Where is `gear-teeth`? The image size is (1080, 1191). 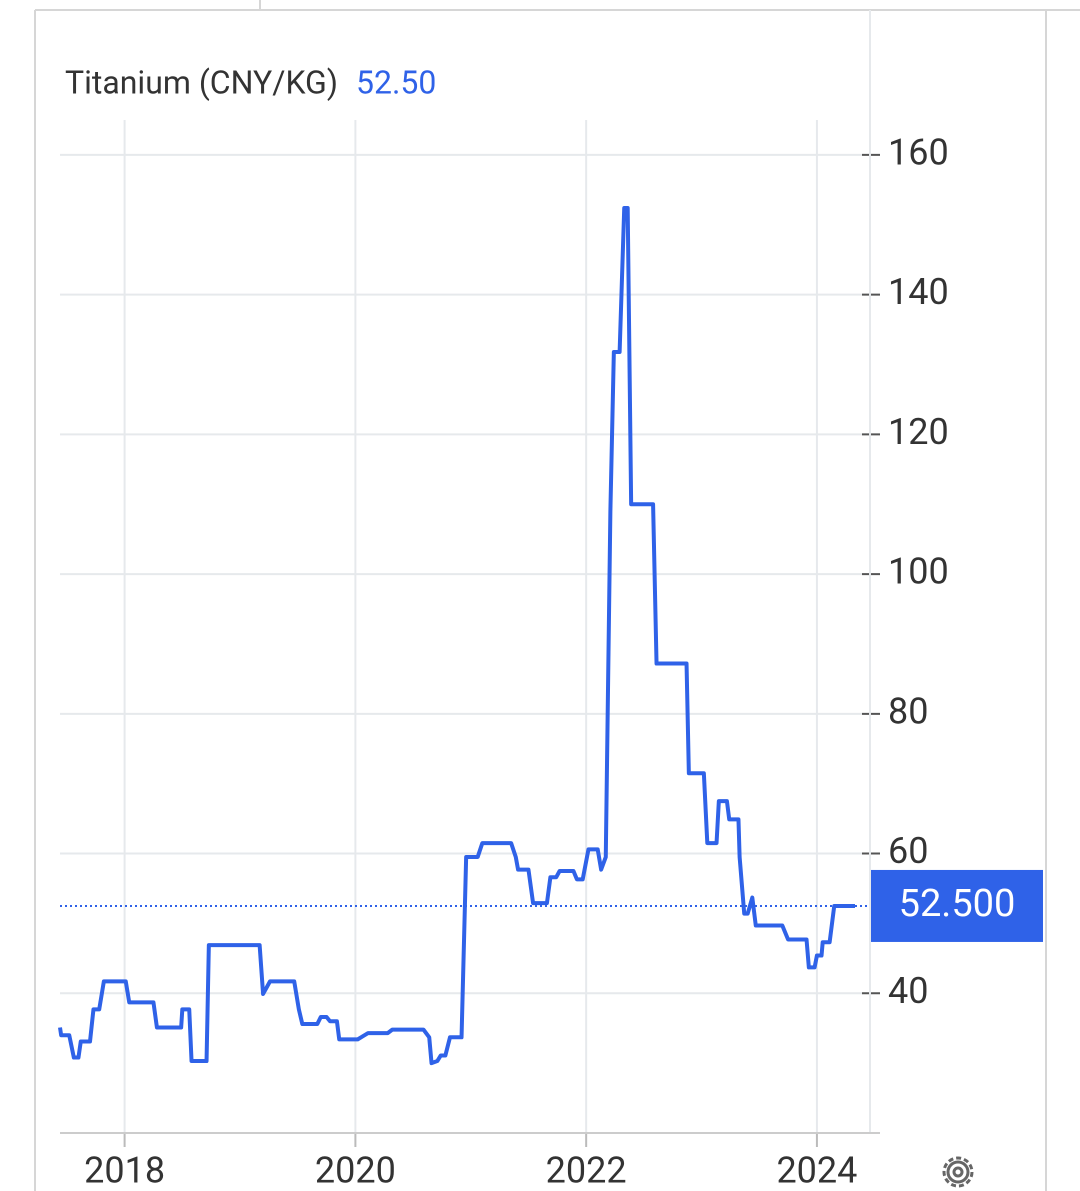 gear-teeth is located at coordinates (958, 1172).